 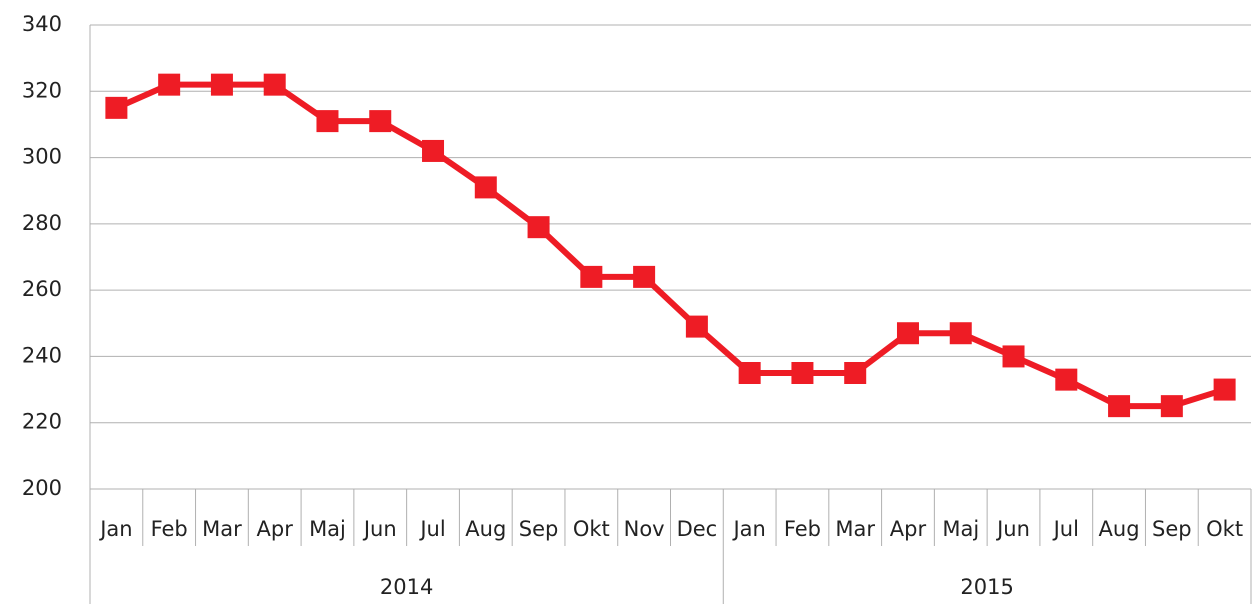 What do you see at coordinates (42, 488) in the screenshot?
I see `y-tick-label: 200` at bounding box center [42, 488].